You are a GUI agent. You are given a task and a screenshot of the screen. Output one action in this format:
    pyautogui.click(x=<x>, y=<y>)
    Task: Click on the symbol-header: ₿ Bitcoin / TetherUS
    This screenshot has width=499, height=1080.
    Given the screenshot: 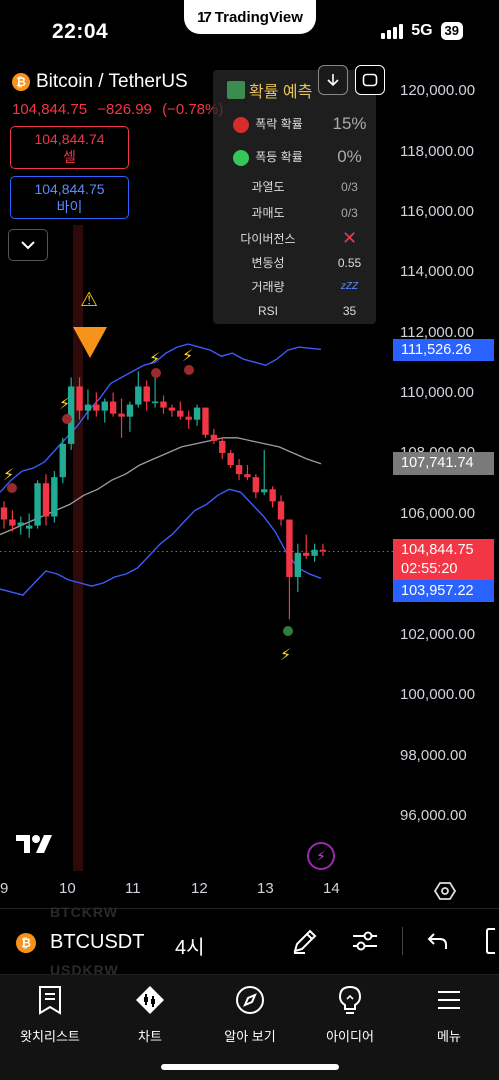 What is the action you would take?
    pyautogui.click(x=100, y=82)
    